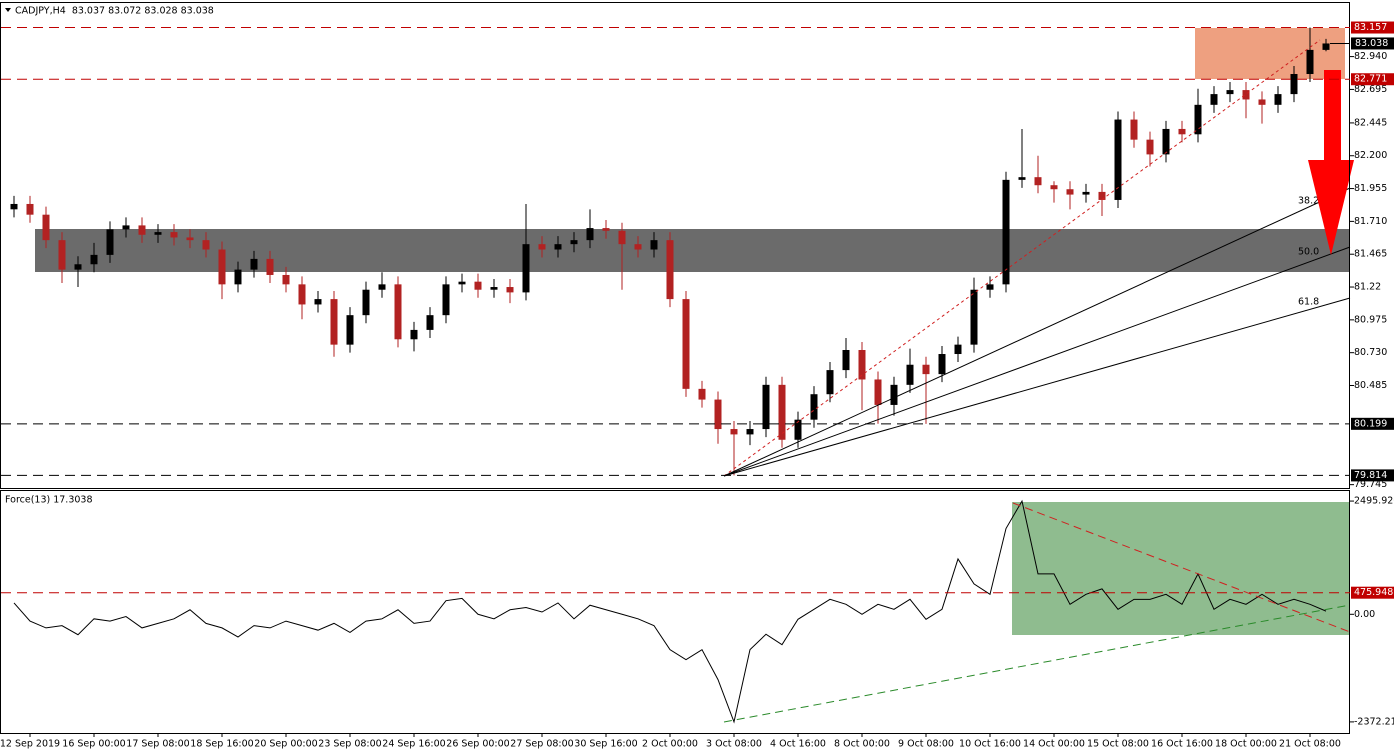 The height and width of the screenshot is (753, 1394). Describe the element at coordinates (990, 744) in the screenshot. I see `x-tick-label: 10 Oct 16:00` at that location.